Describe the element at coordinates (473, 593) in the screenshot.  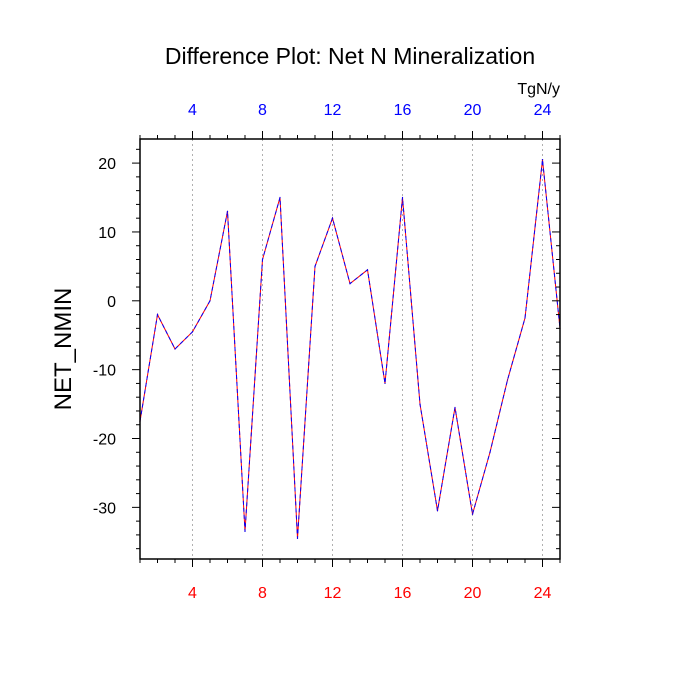
I see `x-tick-label-bottom: 20` at that location.